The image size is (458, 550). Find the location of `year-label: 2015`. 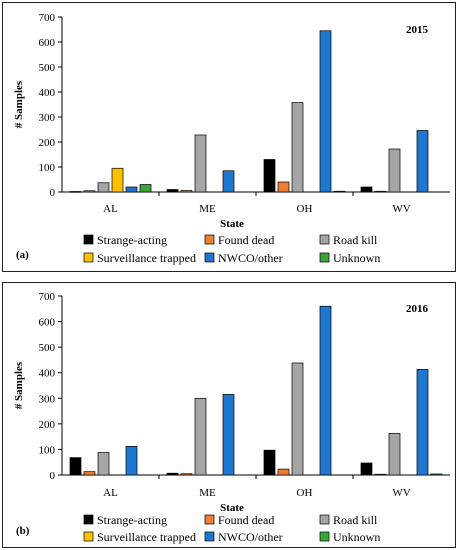

year-label: 2015 is located at coordinates (417, 30).